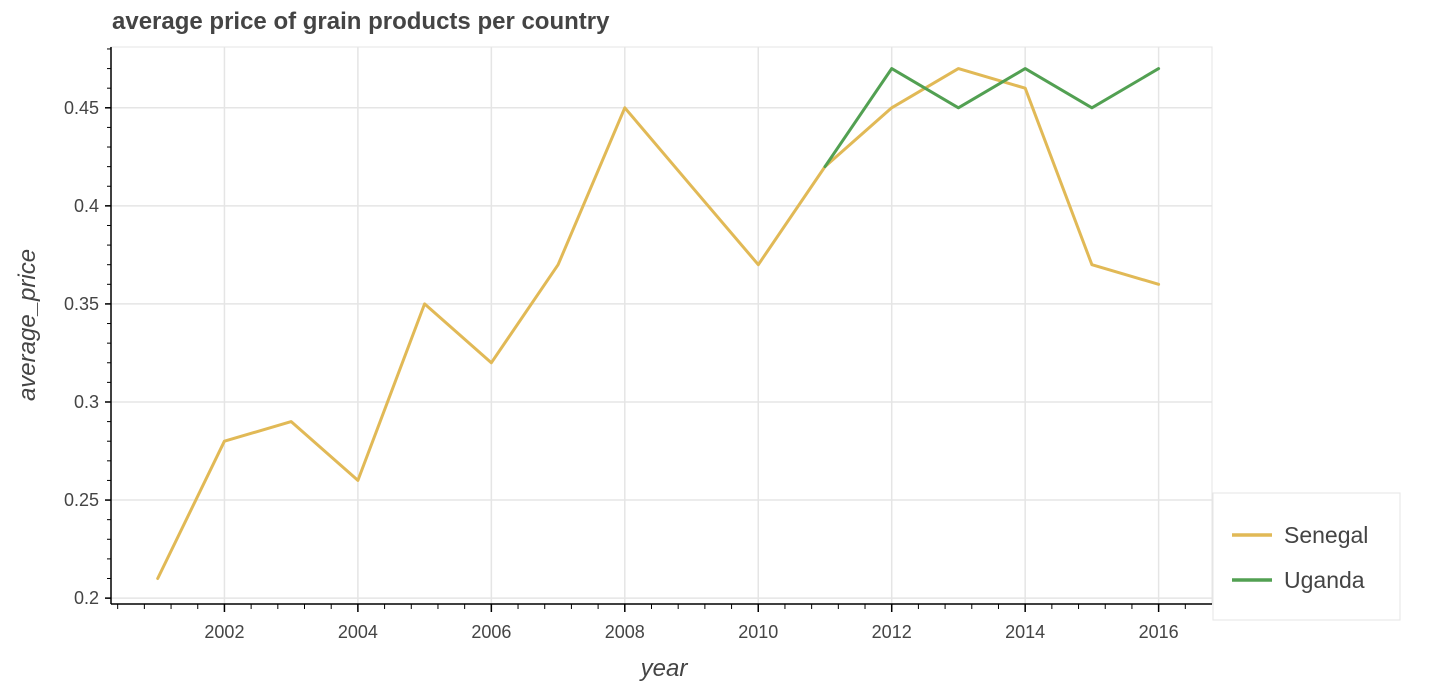  I want to click on y-tick-label: 0.2, so click(86, 598).